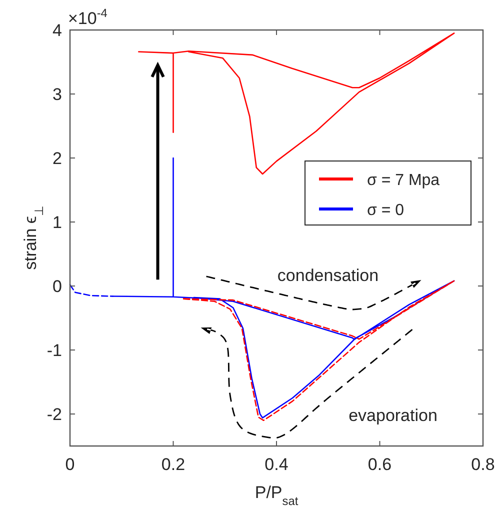  What do you see at coordinates (276, 464) in the screenshot?
I see `x-tick-label: 0.4` at bounding box center [276, 464].